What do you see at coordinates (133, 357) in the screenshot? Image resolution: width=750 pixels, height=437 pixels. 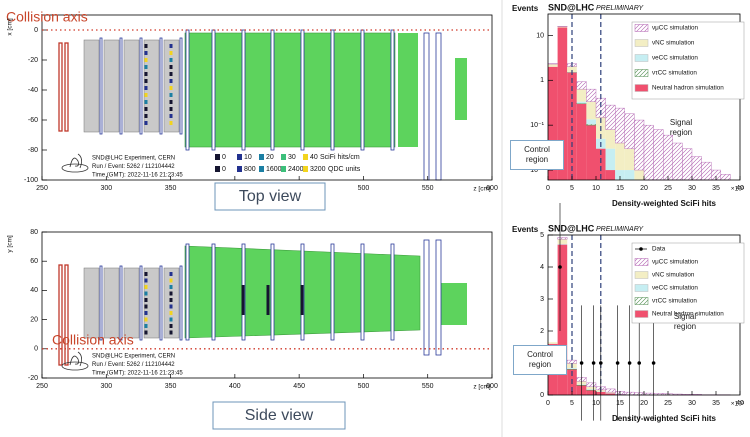 I see `event-info: SND@LHC Experiment, CERN` at bounding box center [133, 357].